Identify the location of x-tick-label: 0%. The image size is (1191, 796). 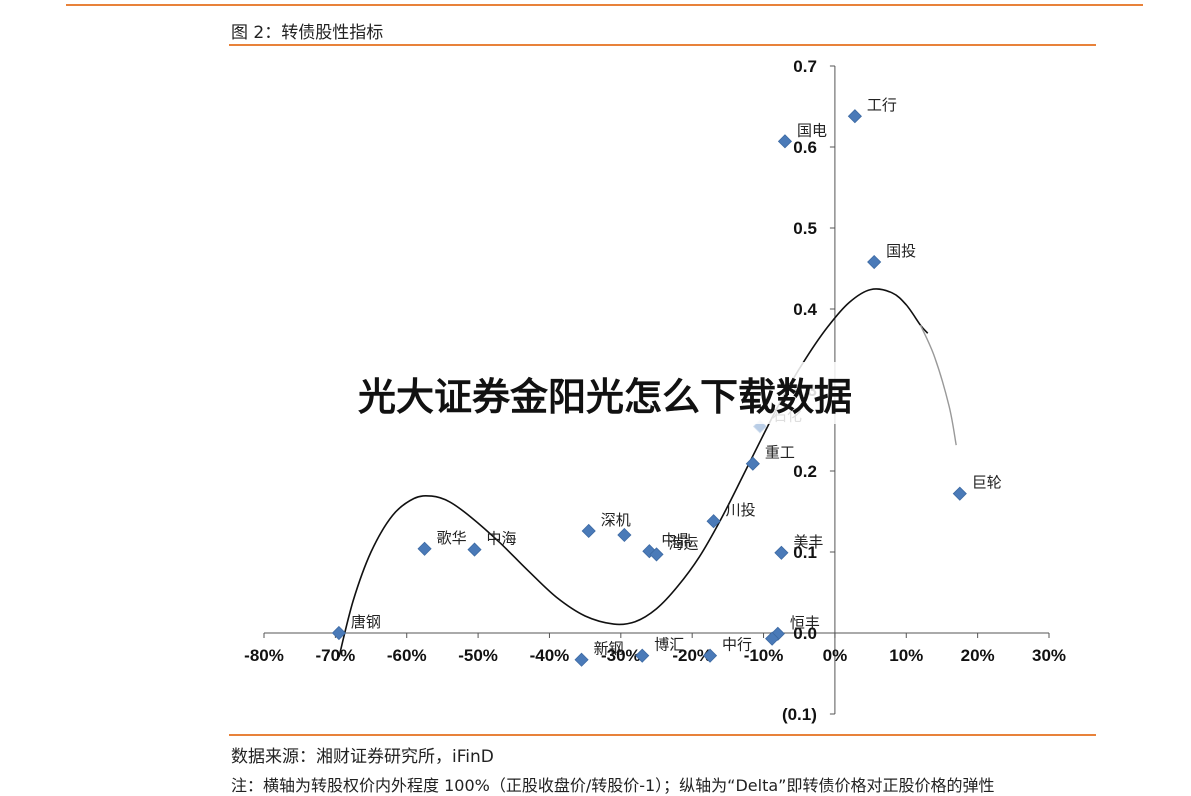
(835, 655).